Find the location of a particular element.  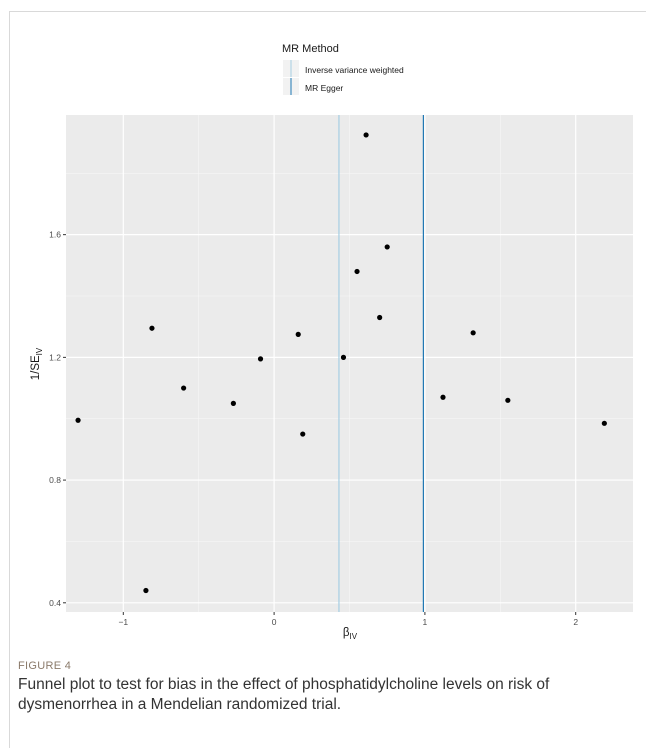

y-axis-label-sub: IV is located at coordinates (39, 351).